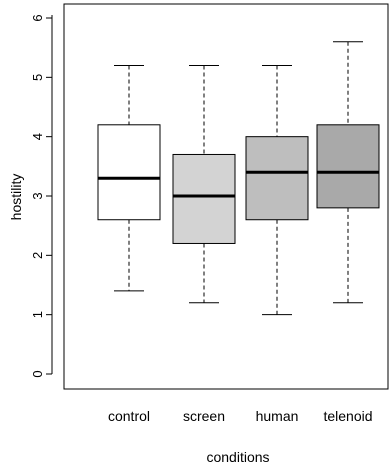 Image resolution: width=391 pixels, height=470 pixels. What do you see at coordinates (37, 17) in the screenshot?
I see `y-tick-label: 6` at bounding box center [37, 17].